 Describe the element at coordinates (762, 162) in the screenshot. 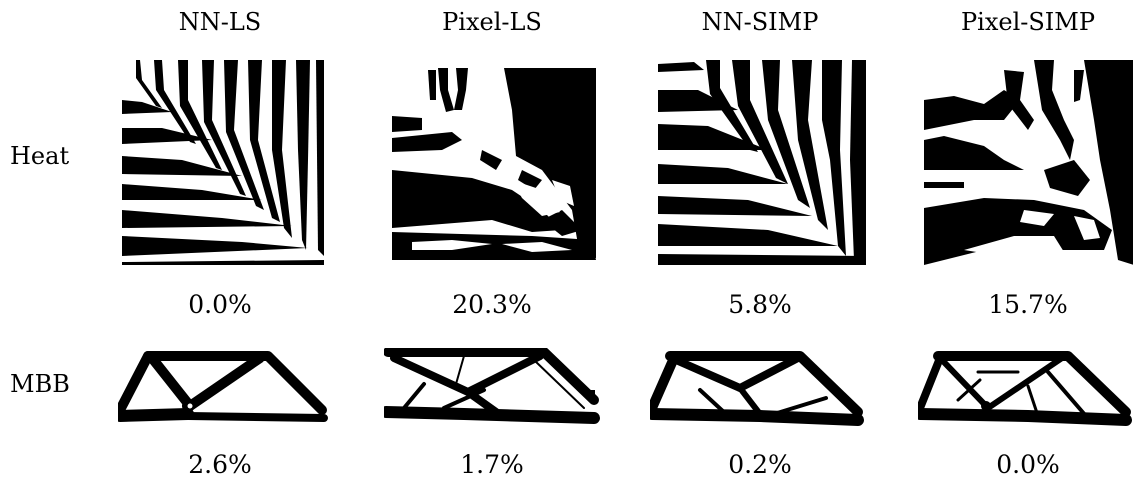

I see `heat-nn-simp-panel` at that location.